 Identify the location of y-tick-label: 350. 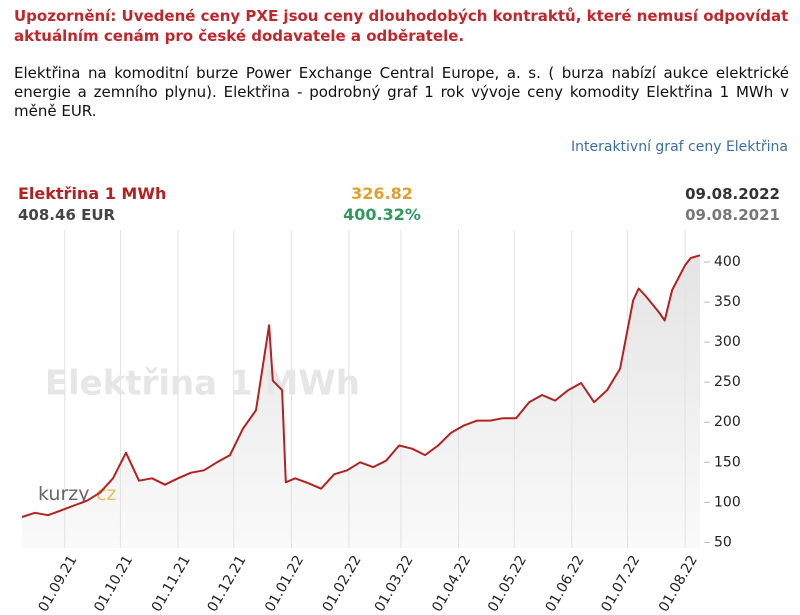
(727, 302).